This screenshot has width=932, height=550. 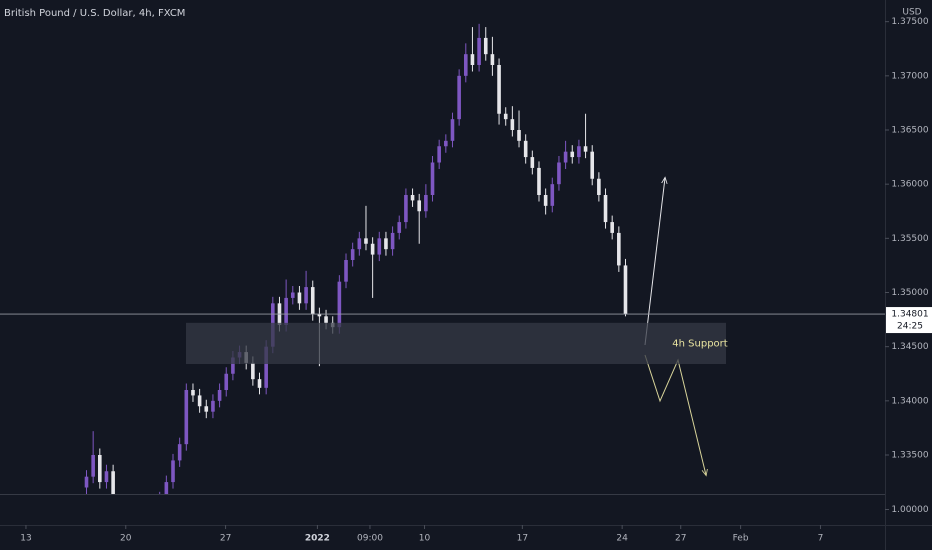 I want to click on y-tick-label: 1.35500, so click(x=909, y=239).